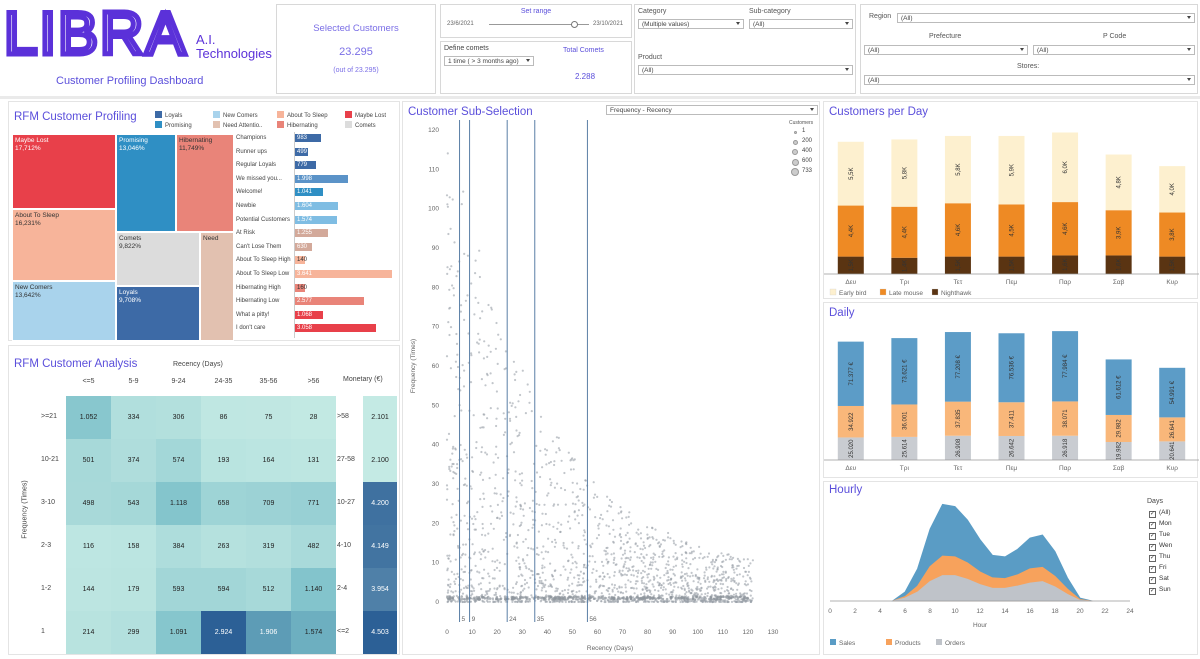 Image resolution: width=1200 pixels, height=659 pixels. Describe the element at coordinates (489, 61) in the screenshot. I see `define-comets-select: 1 time ( > 3 months ago)` at that location.